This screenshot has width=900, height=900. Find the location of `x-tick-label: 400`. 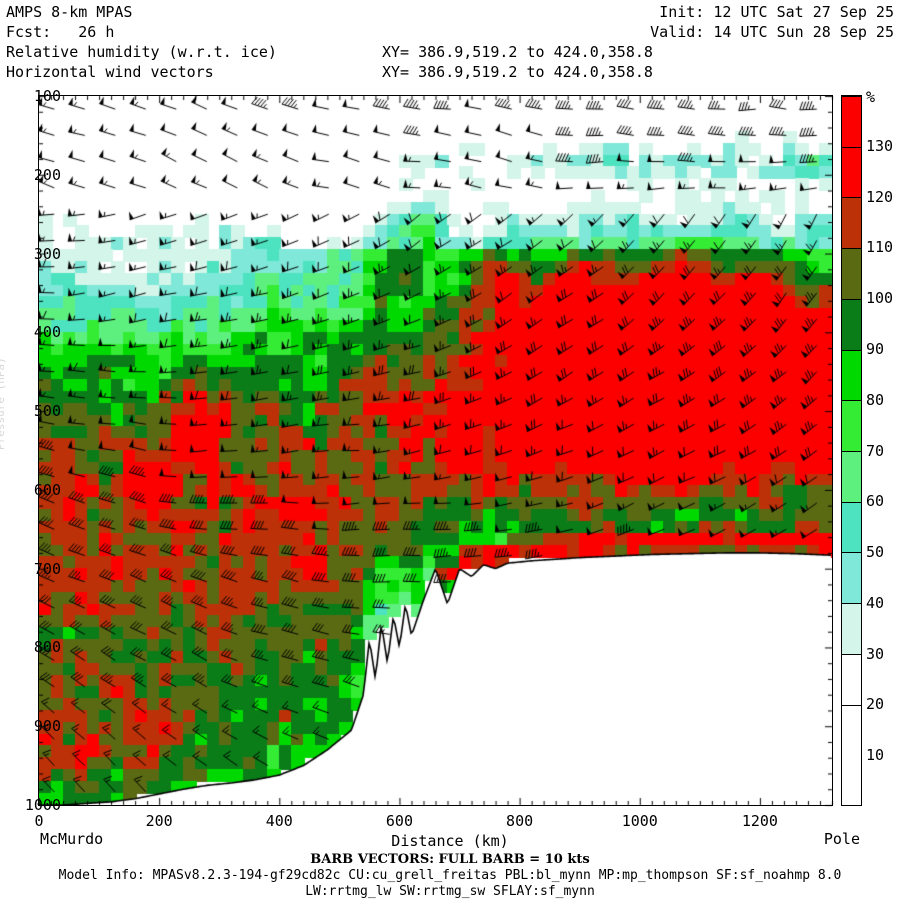

x-tick-label: 400 is located at coordinates (279, 821).